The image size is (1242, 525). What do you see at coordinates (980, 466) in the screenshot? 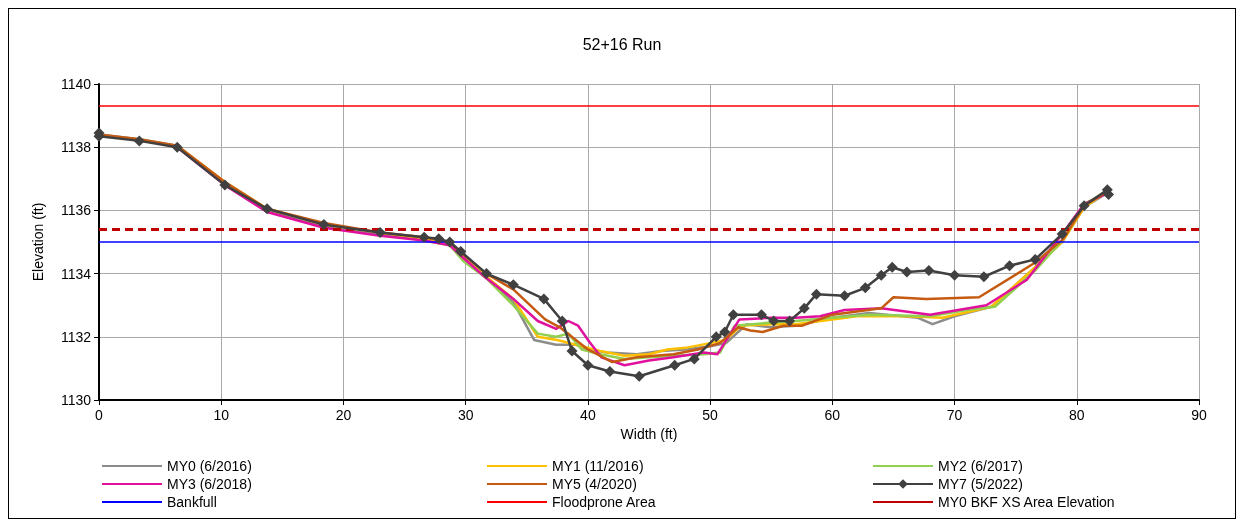
I see `legend-label: MY2 (6/2017)` at bounding box center [980, 466].